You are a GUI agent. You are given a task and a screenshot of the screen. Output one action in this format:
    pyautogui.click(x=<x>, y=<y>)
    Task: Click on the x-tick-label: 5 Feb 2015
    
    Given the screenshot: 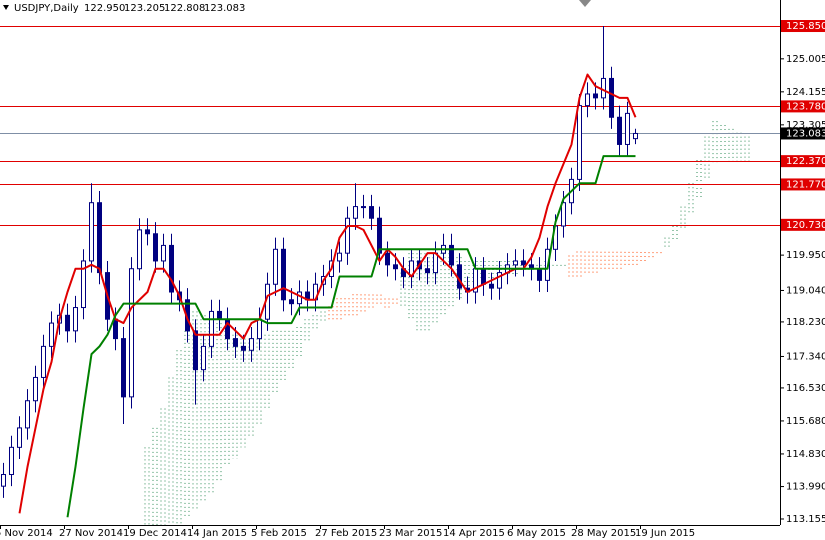 What is the action you would take?
    pyautogui.click(x=279, y=533)
    